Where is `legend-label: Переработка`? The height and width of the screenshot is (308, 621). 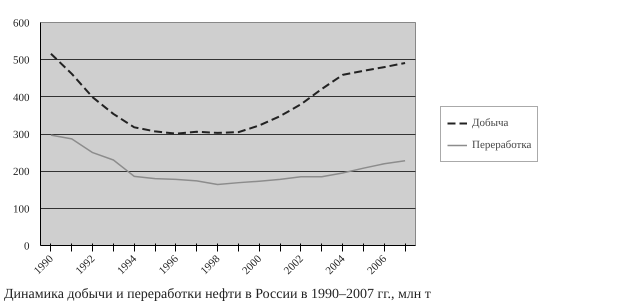
legend-label: Переработка is located at coordinates (502, 144).